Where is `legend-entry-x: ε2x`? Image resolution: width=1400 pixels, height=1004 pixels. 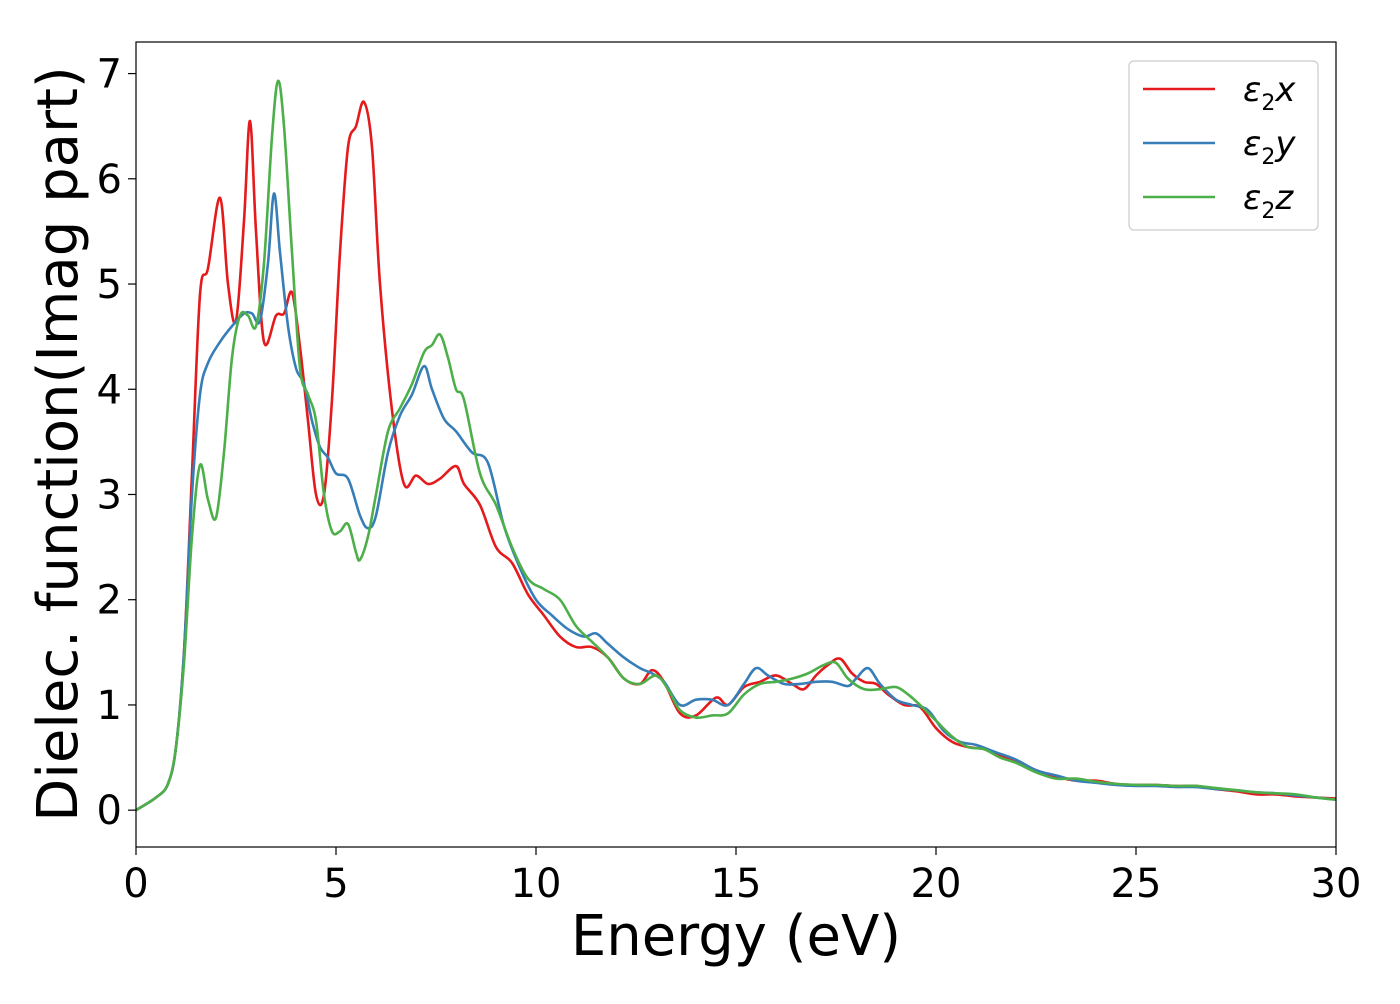
legend-entry-x: ε2x is located at coordinates (1219, 93).